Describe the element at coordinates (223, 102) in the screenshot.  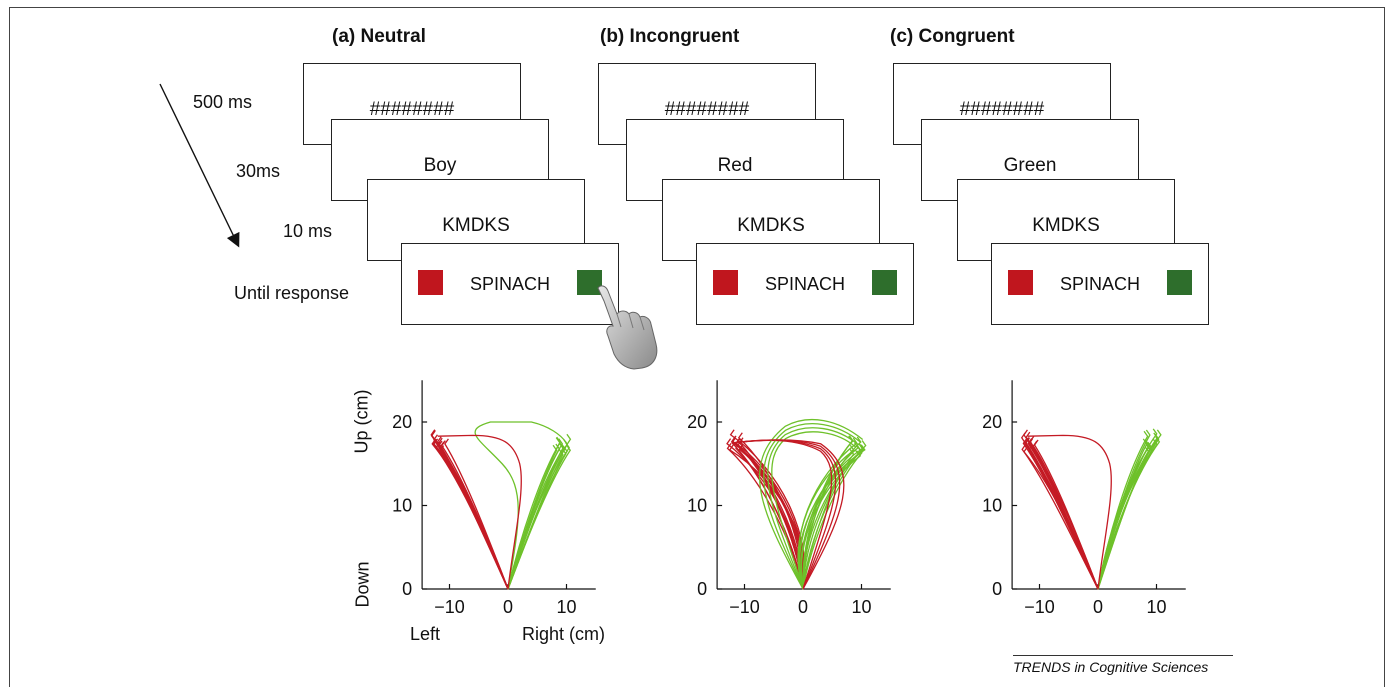
I see `time-label-500ms: 500 ms` at that location.